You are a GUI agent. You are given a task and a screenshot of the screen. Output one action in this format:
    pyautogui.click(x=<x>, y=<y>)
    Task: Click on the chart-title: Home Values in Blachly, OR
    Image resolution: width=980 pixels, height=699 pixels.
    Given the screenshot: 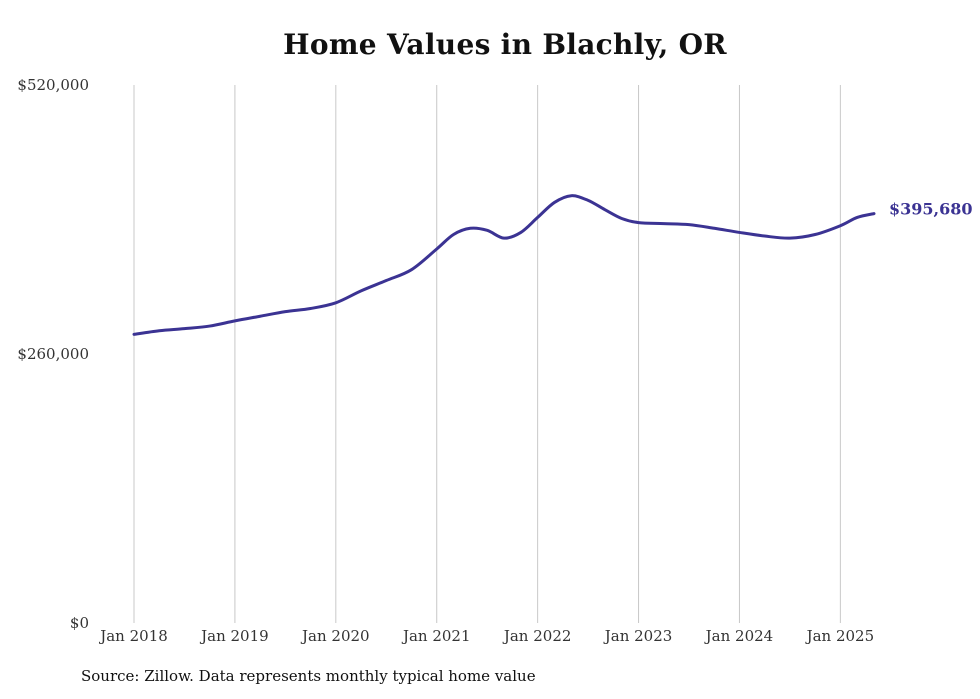 What is the action you would take?
    pyautogui.click(x=505, y=44)
    